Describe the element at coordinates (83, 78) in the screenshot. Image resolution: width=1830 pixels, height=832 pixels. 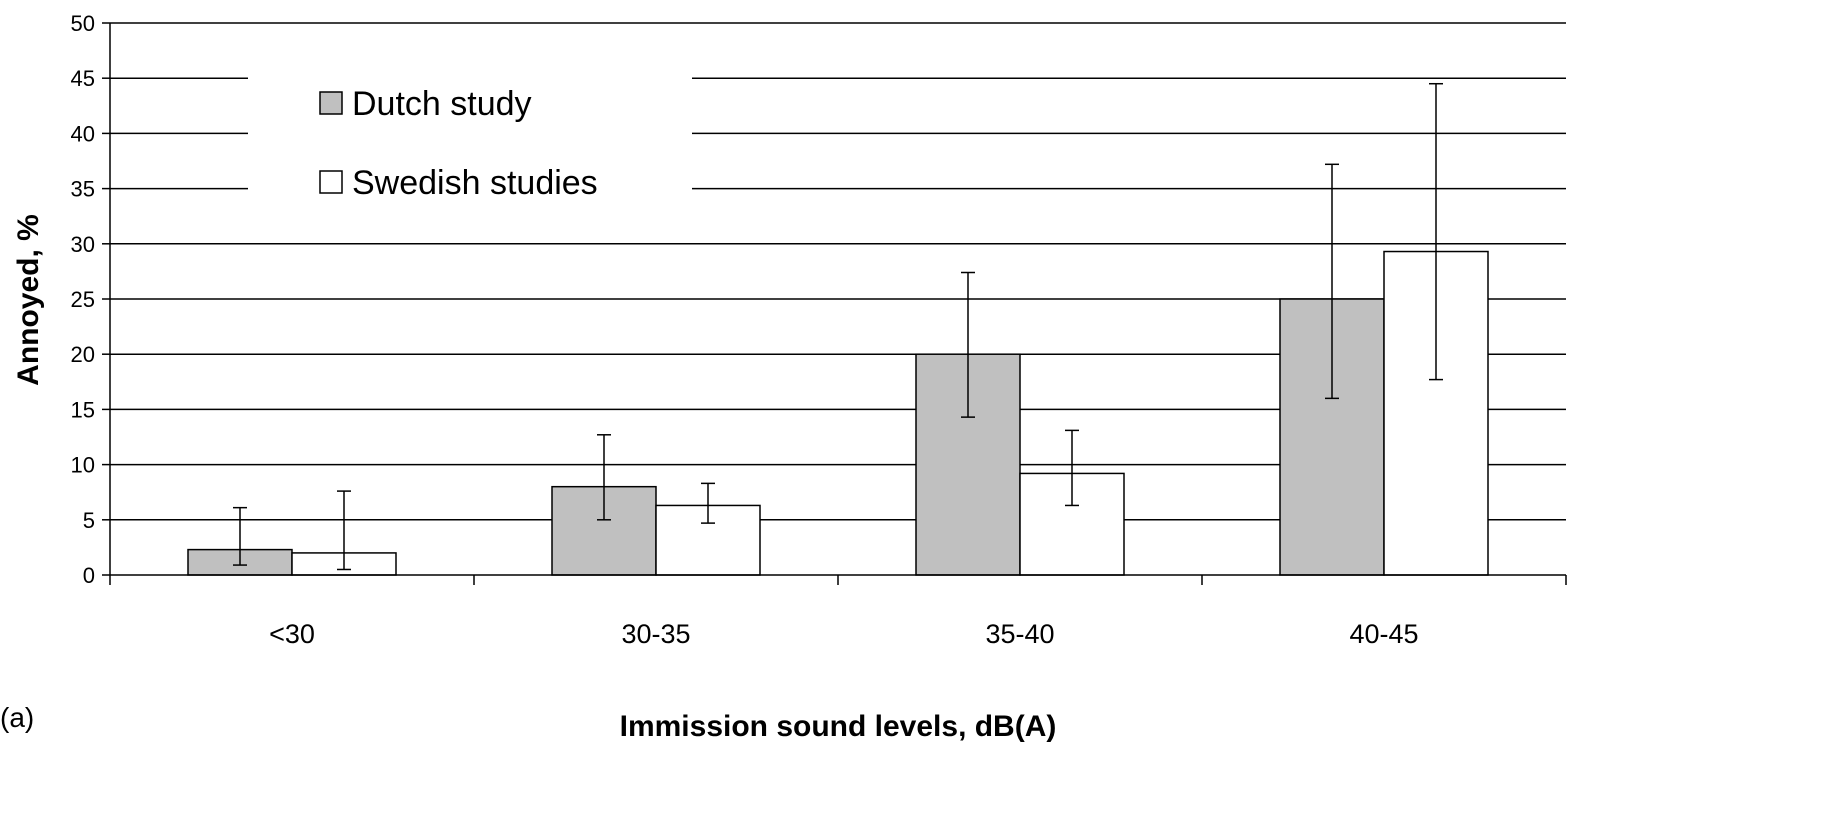
I see `y-tick-label: 45` at that location.